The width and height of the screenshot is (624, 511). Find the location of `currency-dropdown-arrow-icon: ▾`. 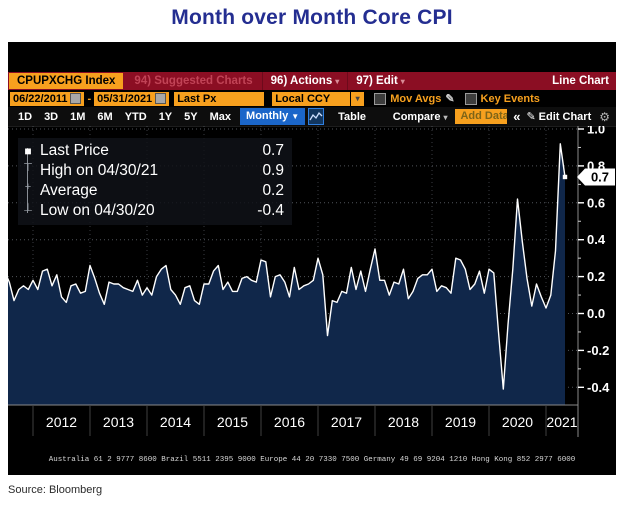

currency-dropdown-arrow-icon: ▾ is located at coordinates (358, 98).